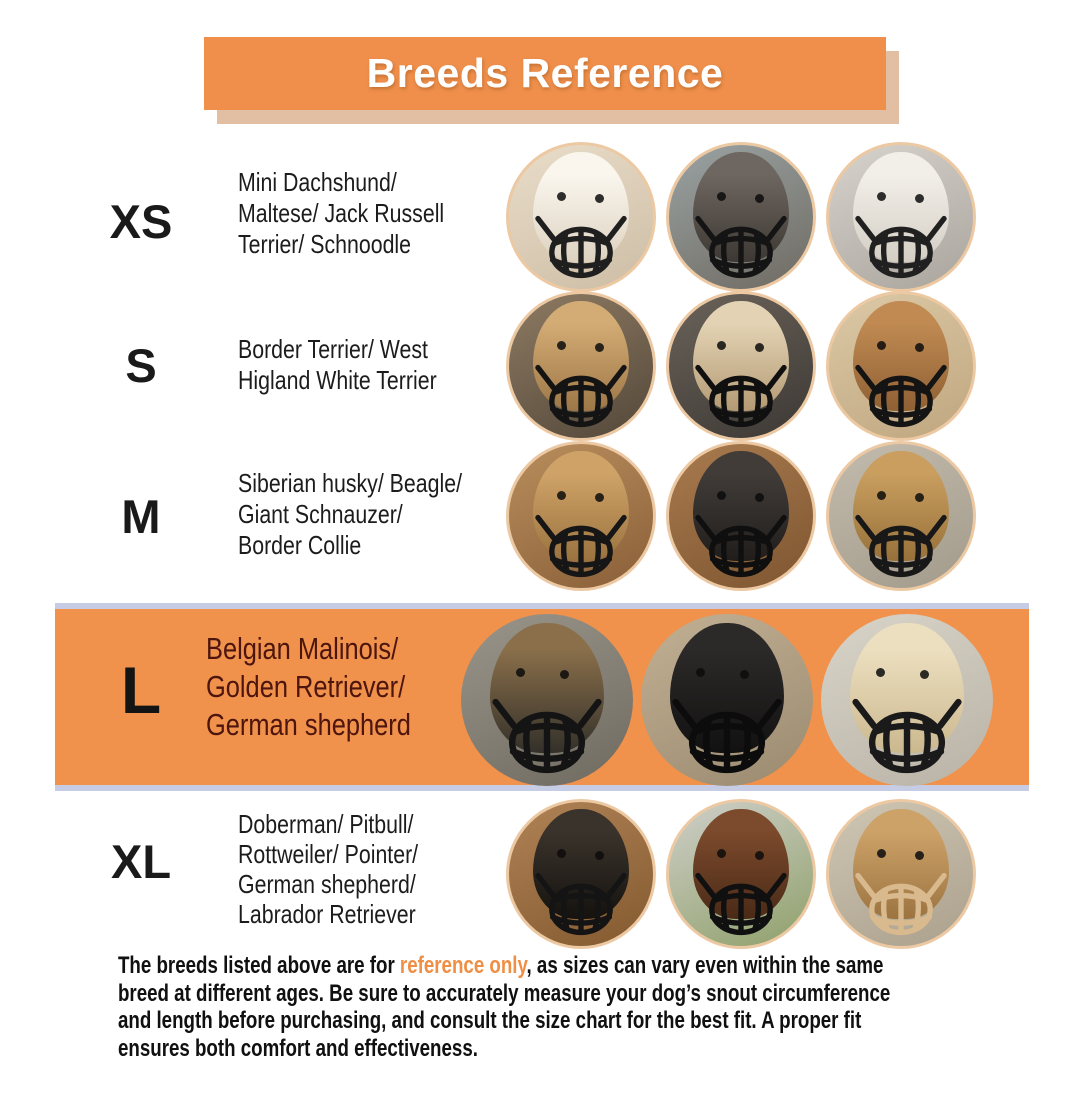 The width and height of the screenshot is (1080, 1110). I want to click on breeds-line: Siberian husky/ Beagle/, so click(350, 483).